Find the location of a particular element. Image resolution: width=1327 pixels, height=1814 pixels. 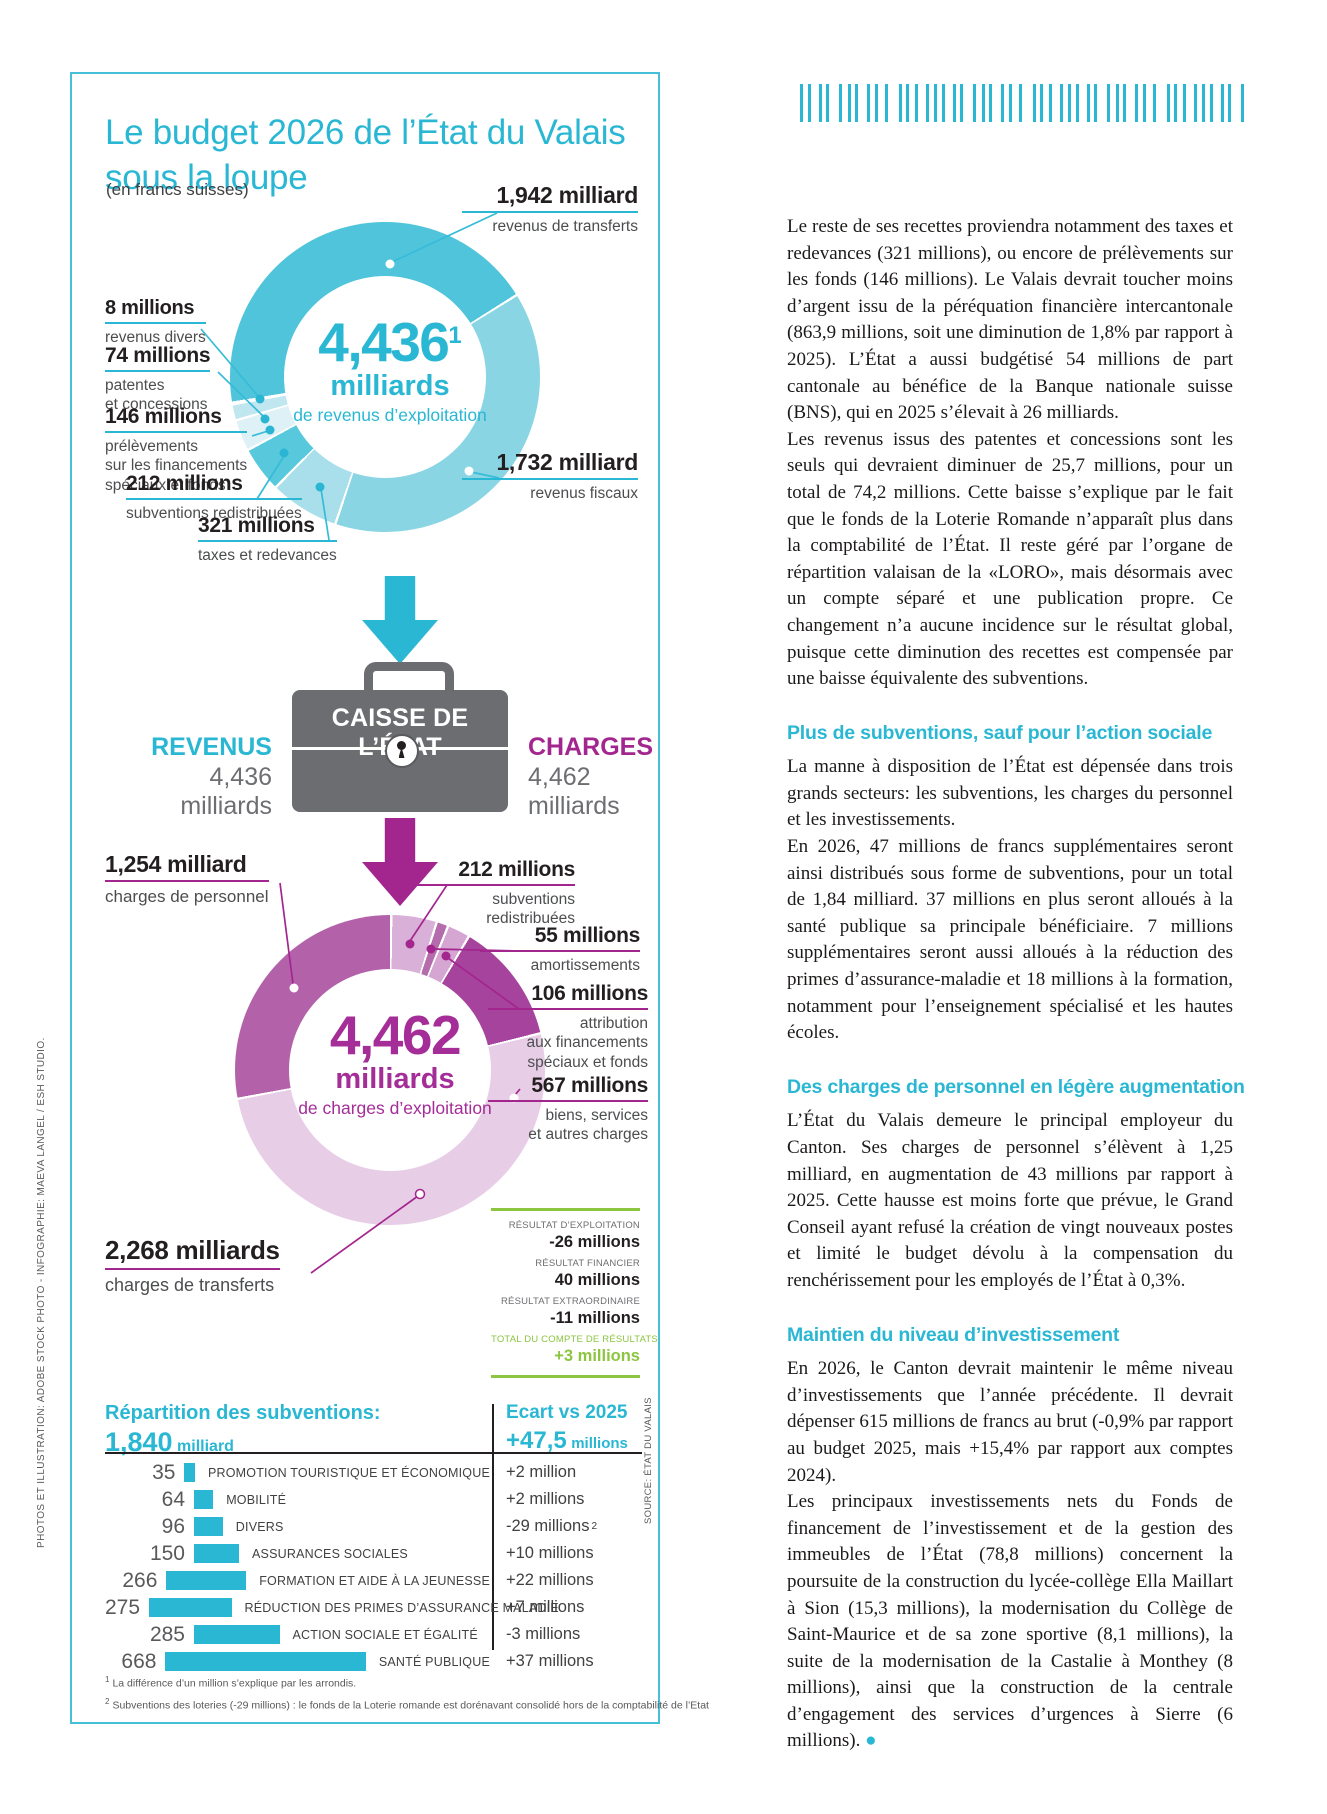

subsidy-row: 150 ASSURANCES SOCIALES is located at coordinates (297, 1553).